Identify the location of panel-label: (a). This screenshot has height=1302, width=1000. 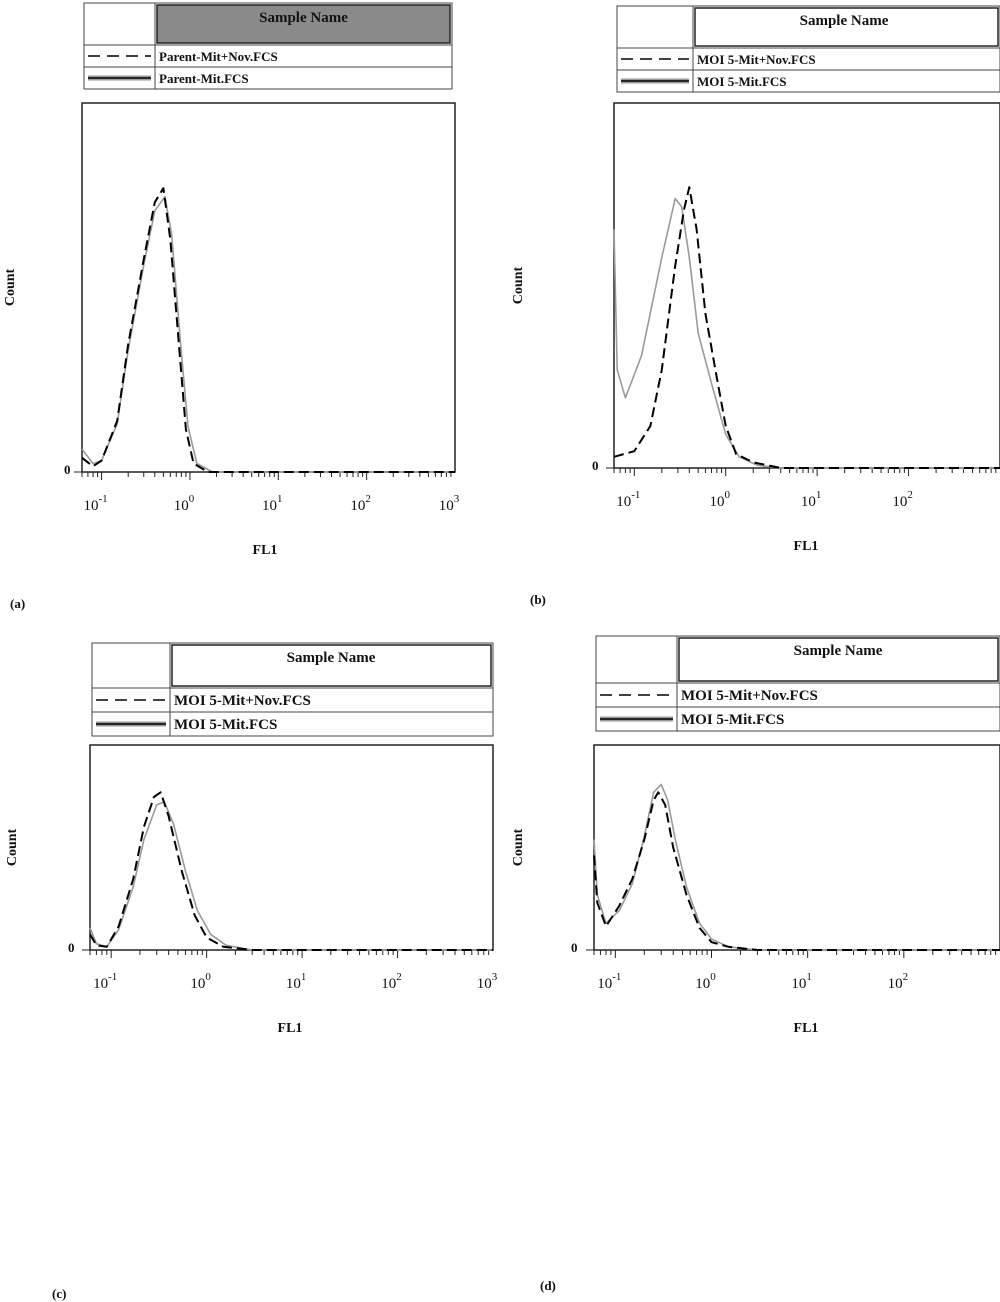
(17, 603).